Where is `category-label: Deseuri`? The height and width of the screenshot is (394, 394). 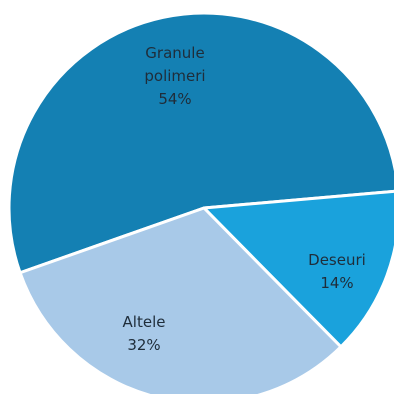
category-label: Deseuri is located at coordinates (337, 260).